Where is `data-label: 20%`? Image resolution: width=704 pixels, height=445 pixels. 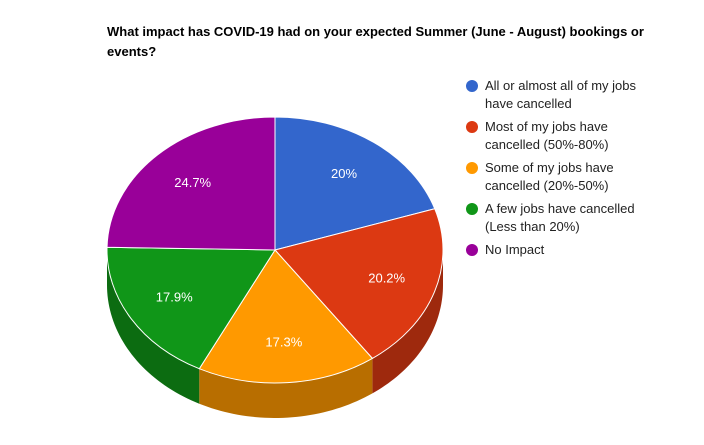 data-label: 20% is located at coordinates (344, 173).